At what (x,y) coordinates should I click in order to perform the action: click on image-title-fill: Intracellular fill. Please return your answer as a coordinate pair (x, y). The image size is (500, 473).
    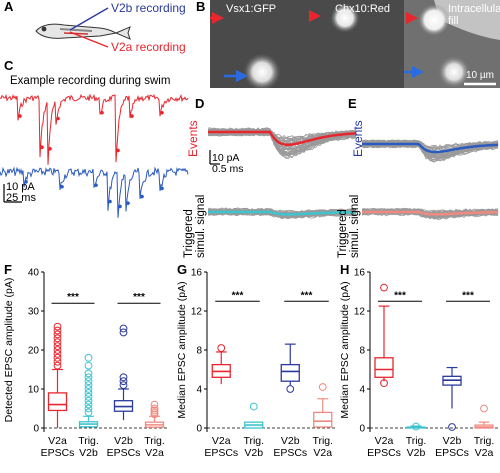
    Looking at the image, I should click on (474, 15).